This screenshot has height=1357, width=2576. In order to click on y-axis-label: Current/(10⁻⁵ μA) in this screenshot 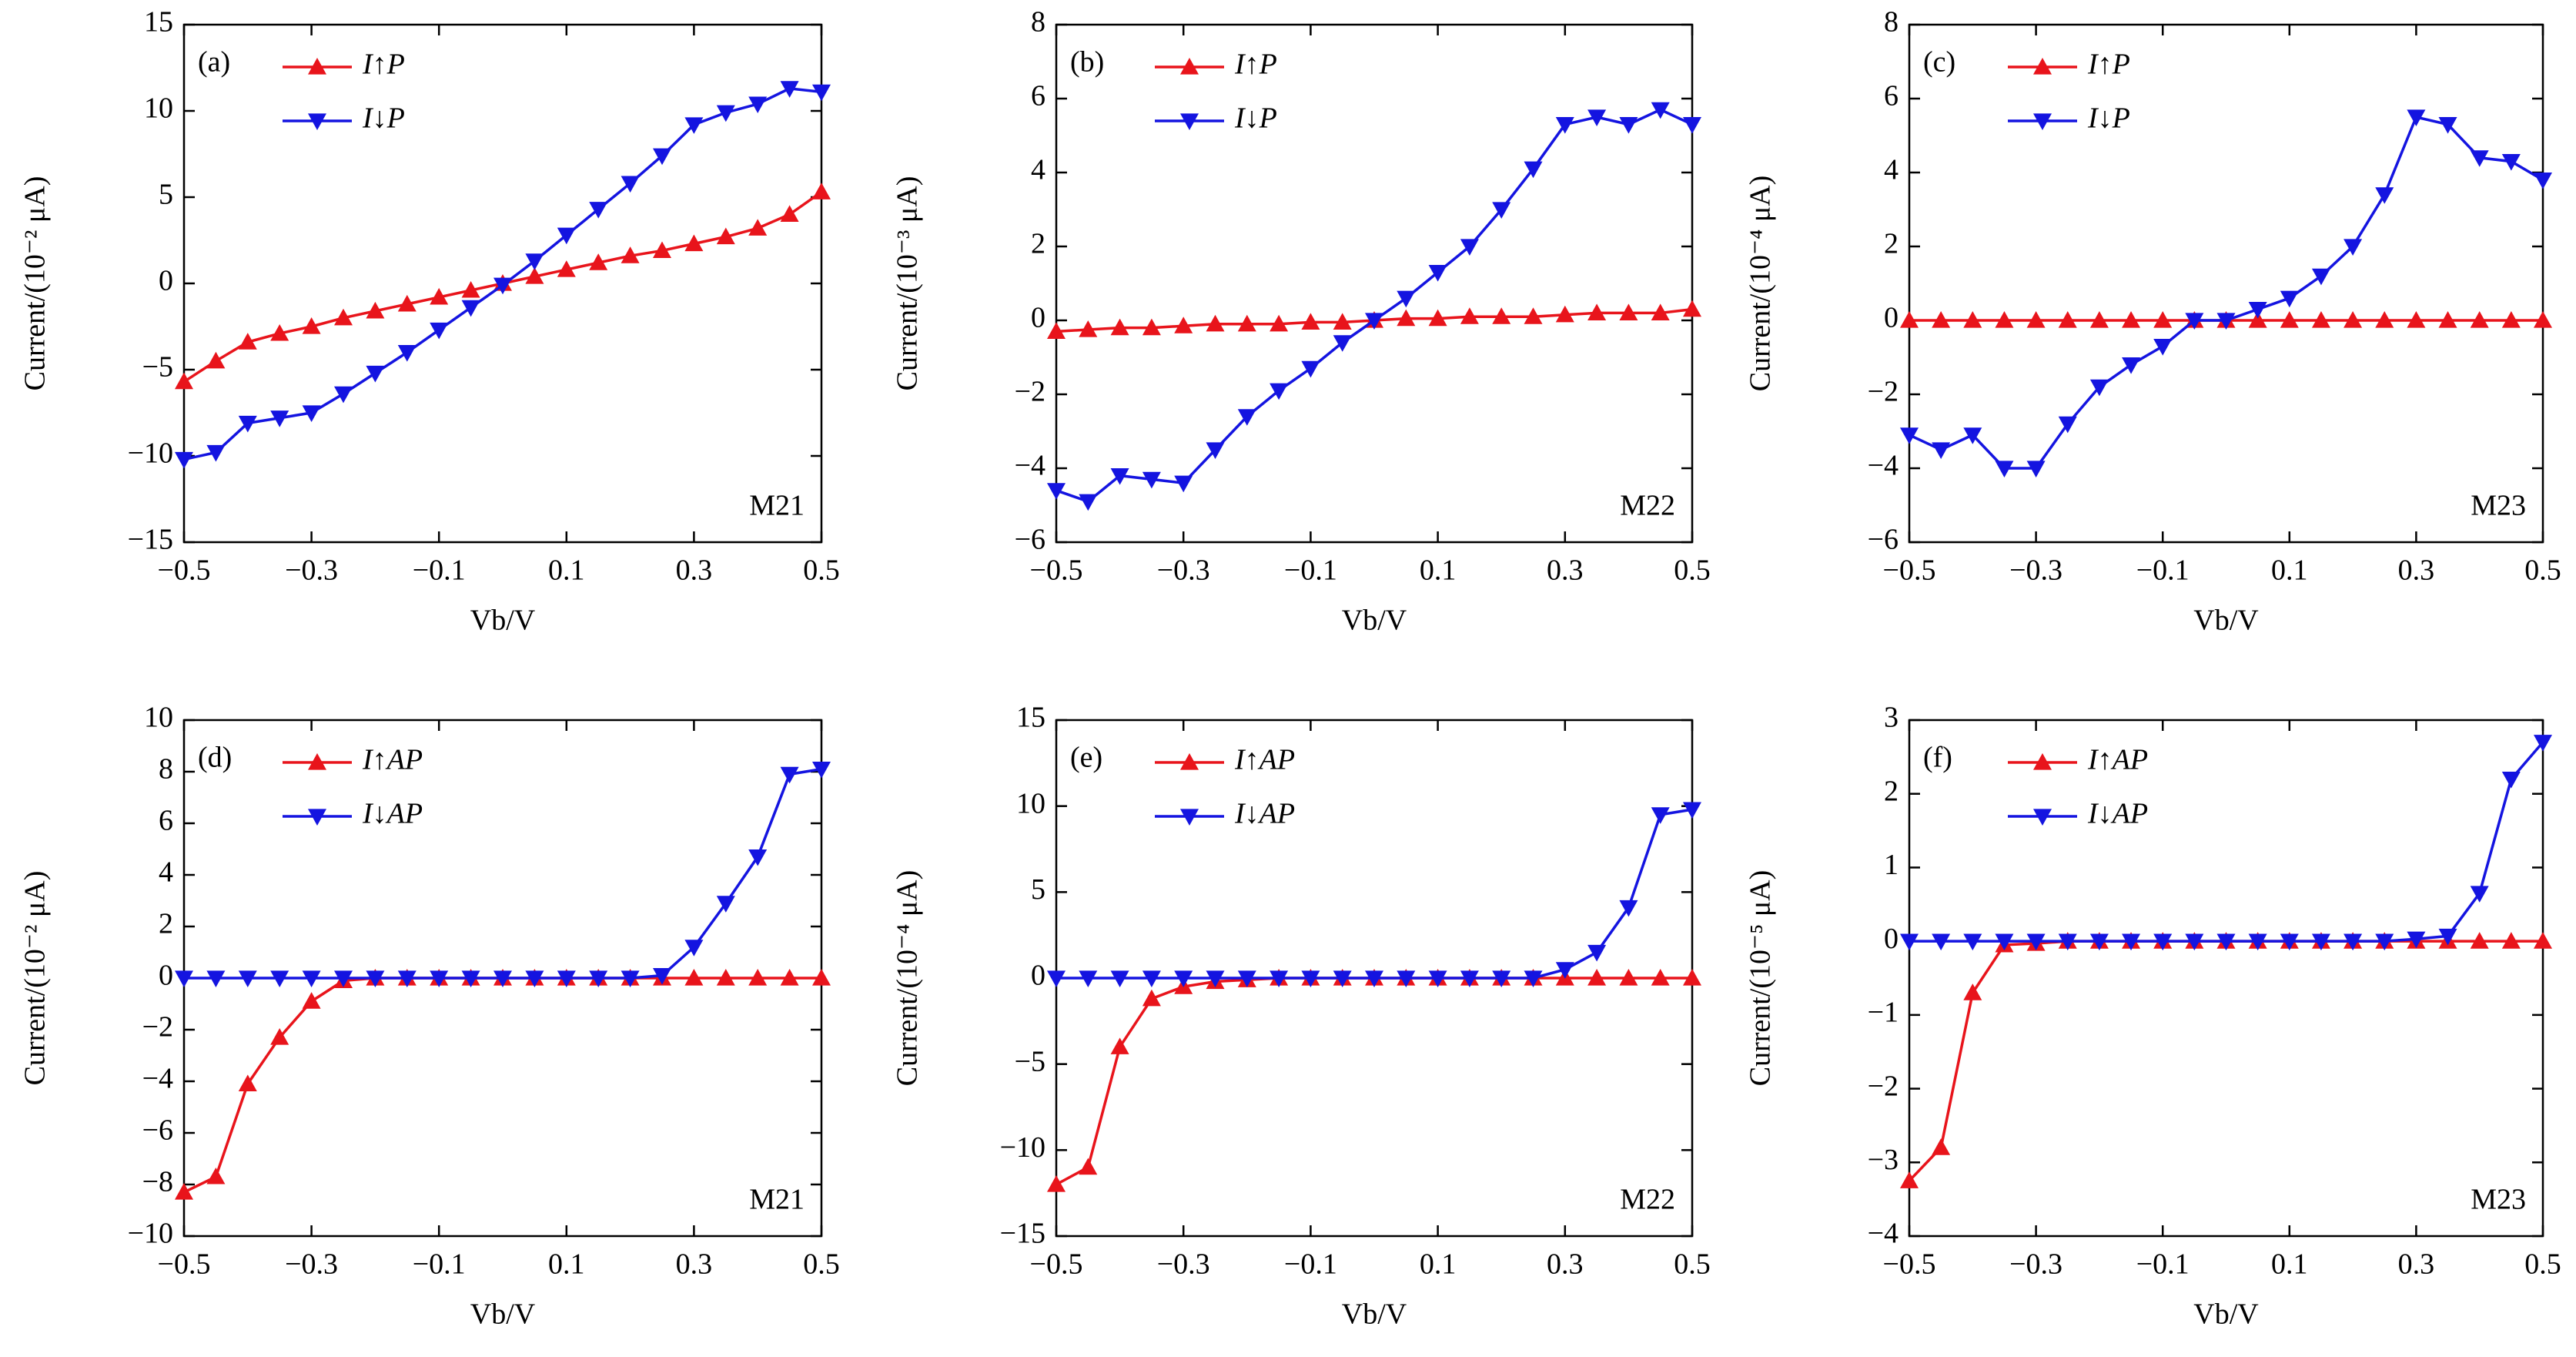, I will do `click(1761, 979)`.